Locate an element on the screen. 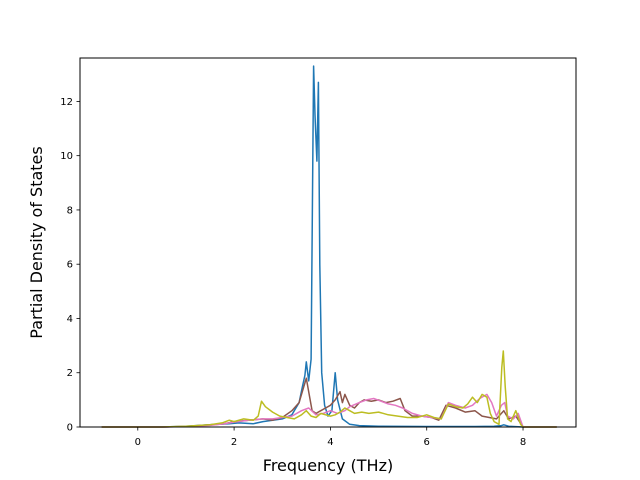  y-tick-label: 2 is located at coordinates (70, 373).